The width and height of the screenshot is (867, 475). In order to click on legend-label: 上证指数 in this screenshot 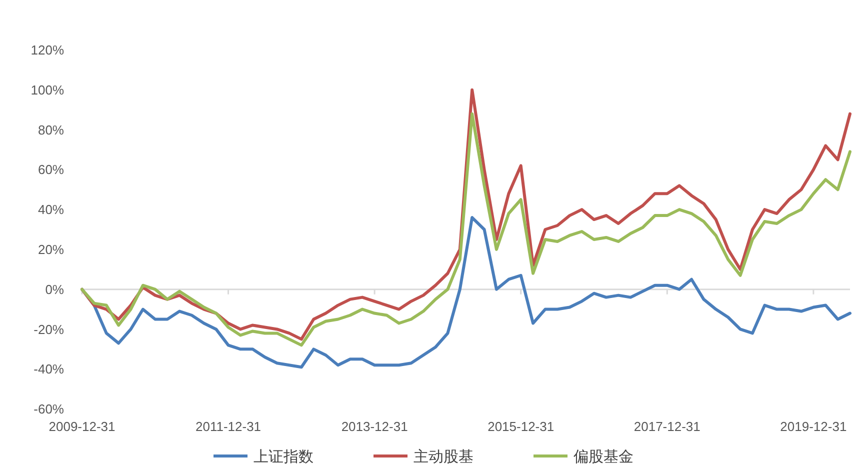, I will do `click(284, 457)`.